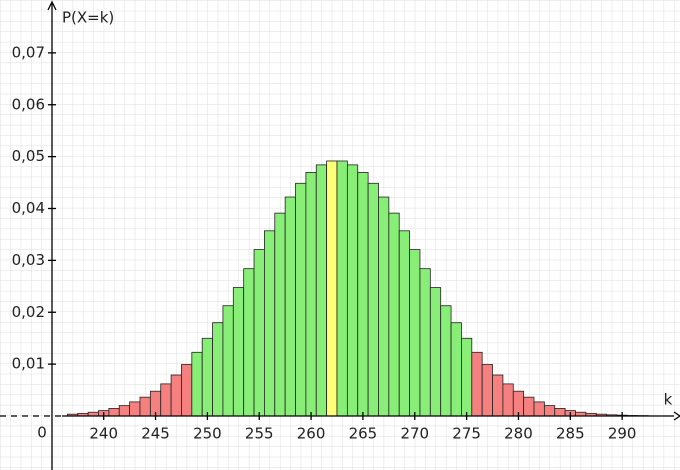 The width and height of the screenshot is (680, 470). Describe the element at coordinates (28, 364) in the screenshot. I see `y-tick-label: 0,01` at that location.